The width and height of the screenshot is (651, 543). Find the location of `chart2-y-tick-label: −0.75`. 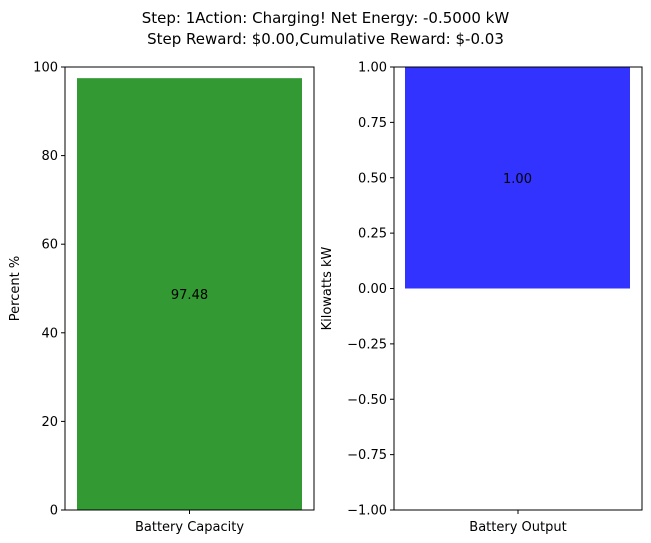

chart2-y-tick-label: −0.75 is located at coordinates (367, 455).